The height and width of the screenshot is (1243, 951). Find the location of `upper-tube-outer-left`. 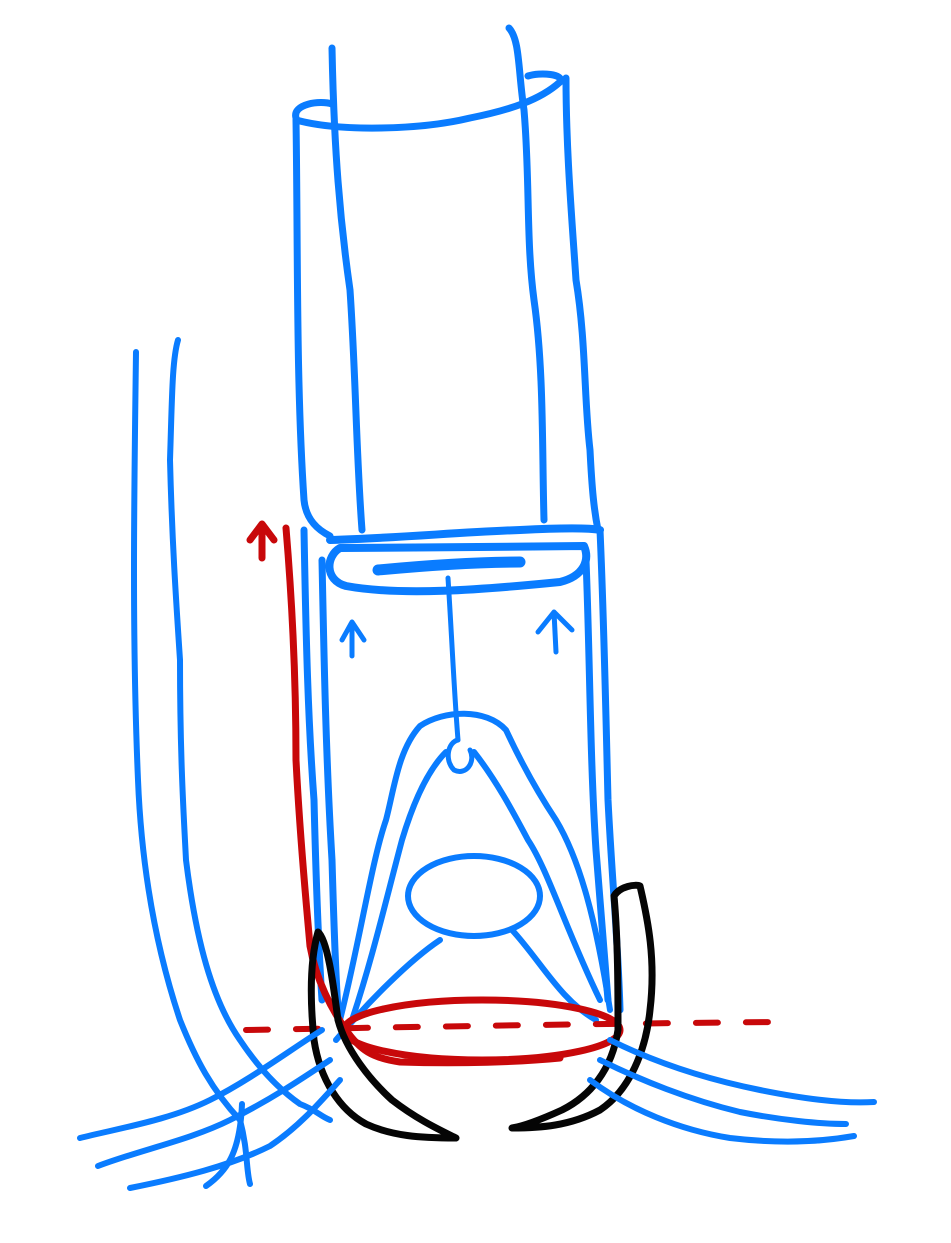

upper-tube-outer-left is located at coordinates (313, 328).